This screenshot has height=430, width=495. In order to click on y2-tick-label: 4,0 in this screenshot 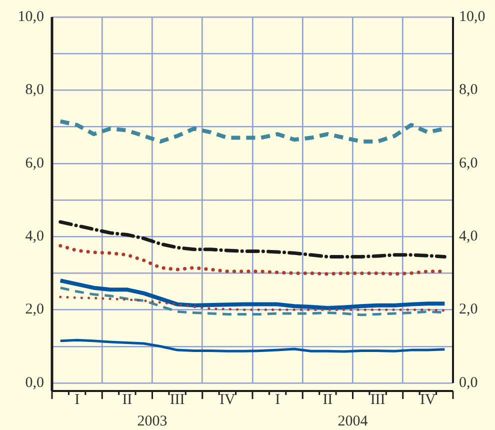, I will do `click(468, 236)`.